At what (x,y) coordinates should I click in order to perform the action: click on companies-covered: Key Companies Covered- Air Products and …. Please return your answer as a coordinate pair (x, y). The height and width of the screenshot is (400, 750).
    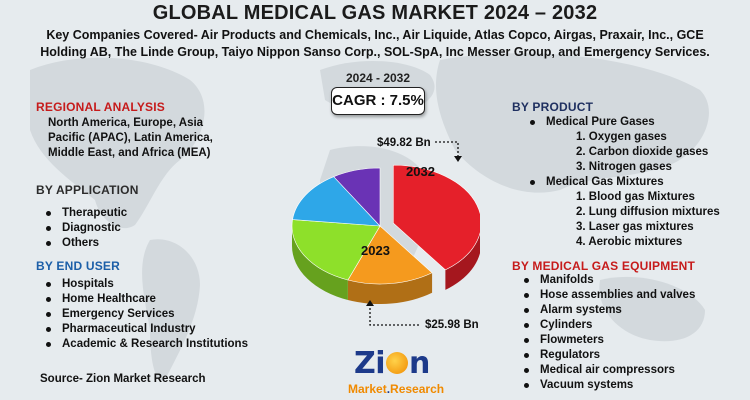
    Looking at the image, I should click on (375, 44).